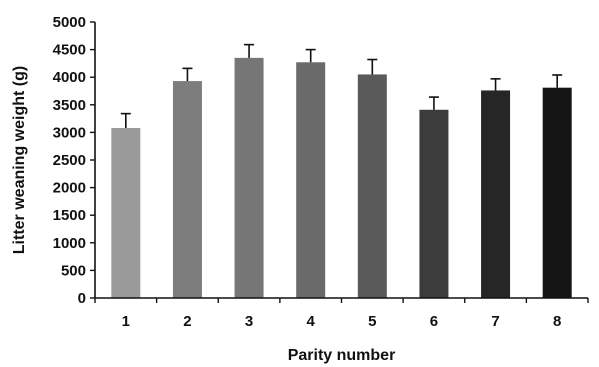  I want to click on x-tick-label: 6, so click(434, 321).